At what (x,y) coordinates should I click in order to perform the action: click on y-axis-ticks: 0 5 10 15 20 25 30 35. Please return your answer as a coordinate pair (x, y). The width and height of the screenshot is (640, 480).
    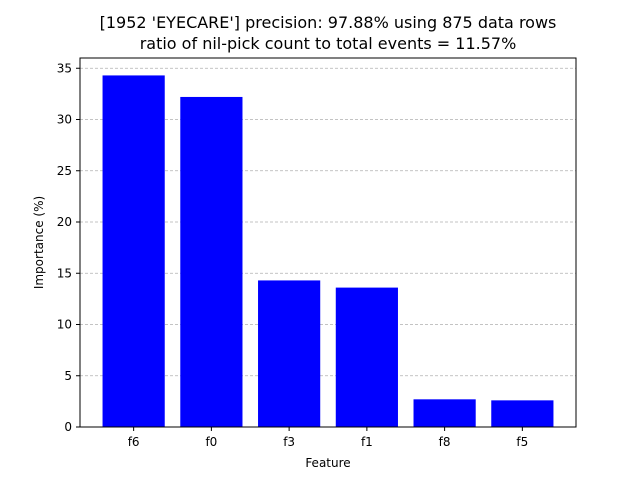
    Looking at the image, I should click on (68, 247).